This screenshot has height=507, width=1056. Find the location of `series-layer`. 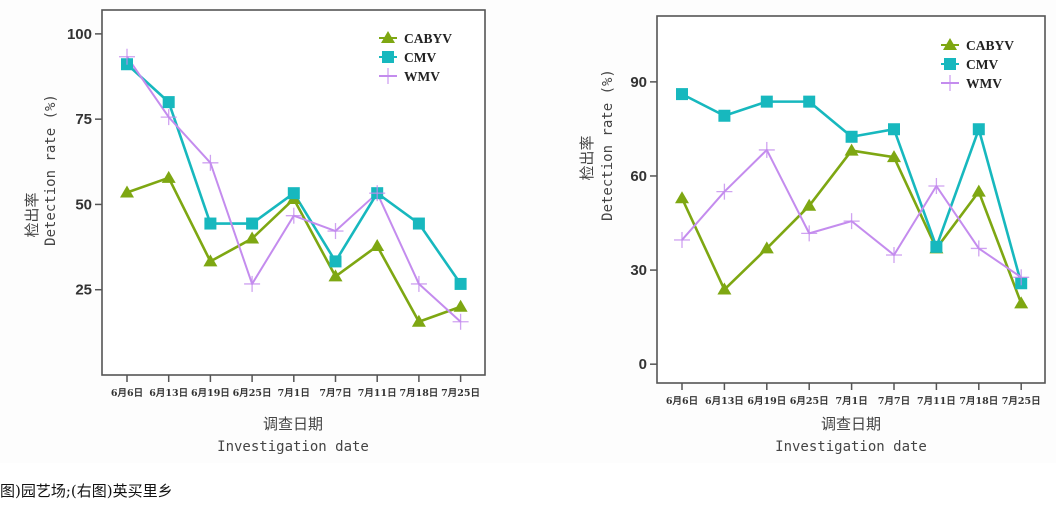

series-layer is located at coordinates (852, 198).